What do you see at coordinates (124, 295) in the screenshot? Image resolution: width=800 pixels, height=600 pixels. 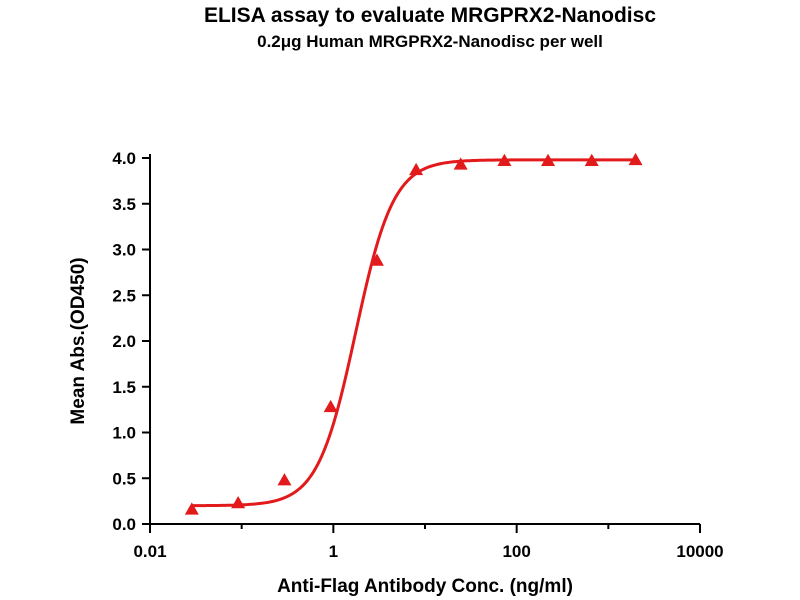 I see `y-tick-label: 2.5` at bounding box center [124, 295].